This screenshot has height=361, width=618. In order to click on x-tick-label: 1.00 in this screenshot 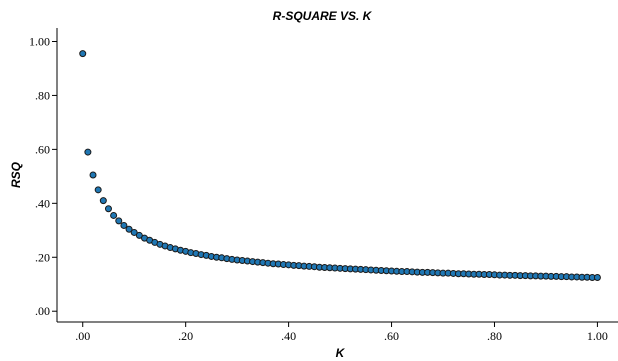, I will do `click(597, 336)`.